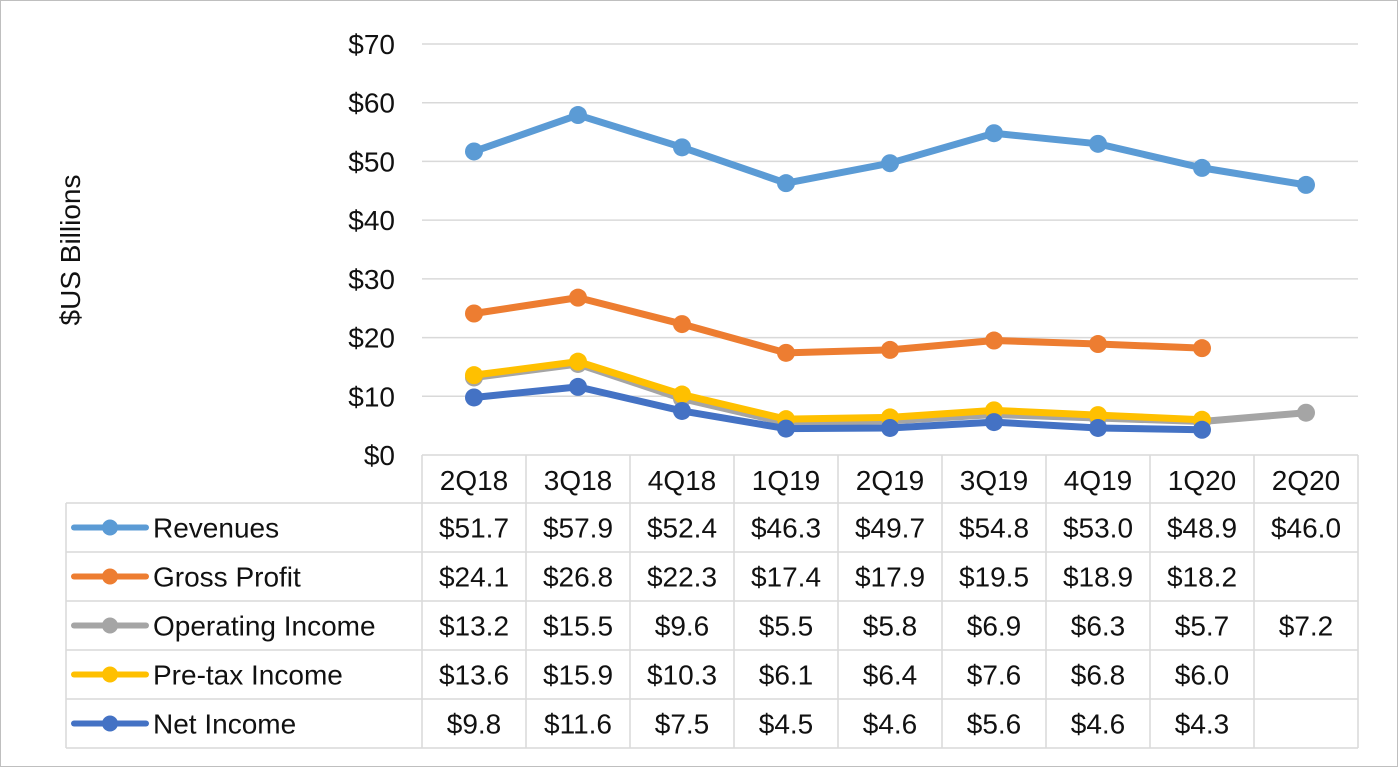  What do you see at coordinates (994, 480) in the screenshot?
I see `x-tick-label: 3Q19` at bounding box center [994, 480].